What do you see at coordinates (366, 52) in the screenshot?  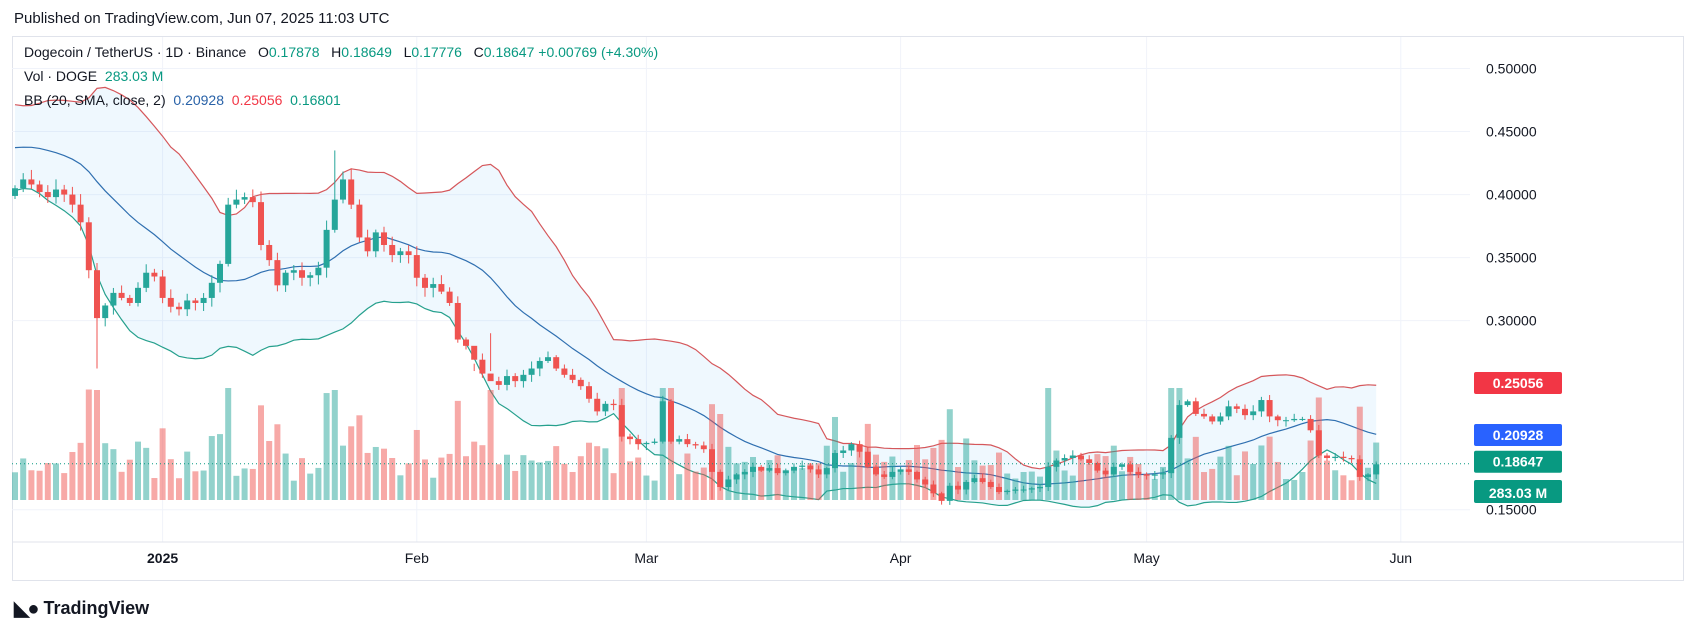 I see `legend-high: 0.18649` at bounding box center [366, 52].